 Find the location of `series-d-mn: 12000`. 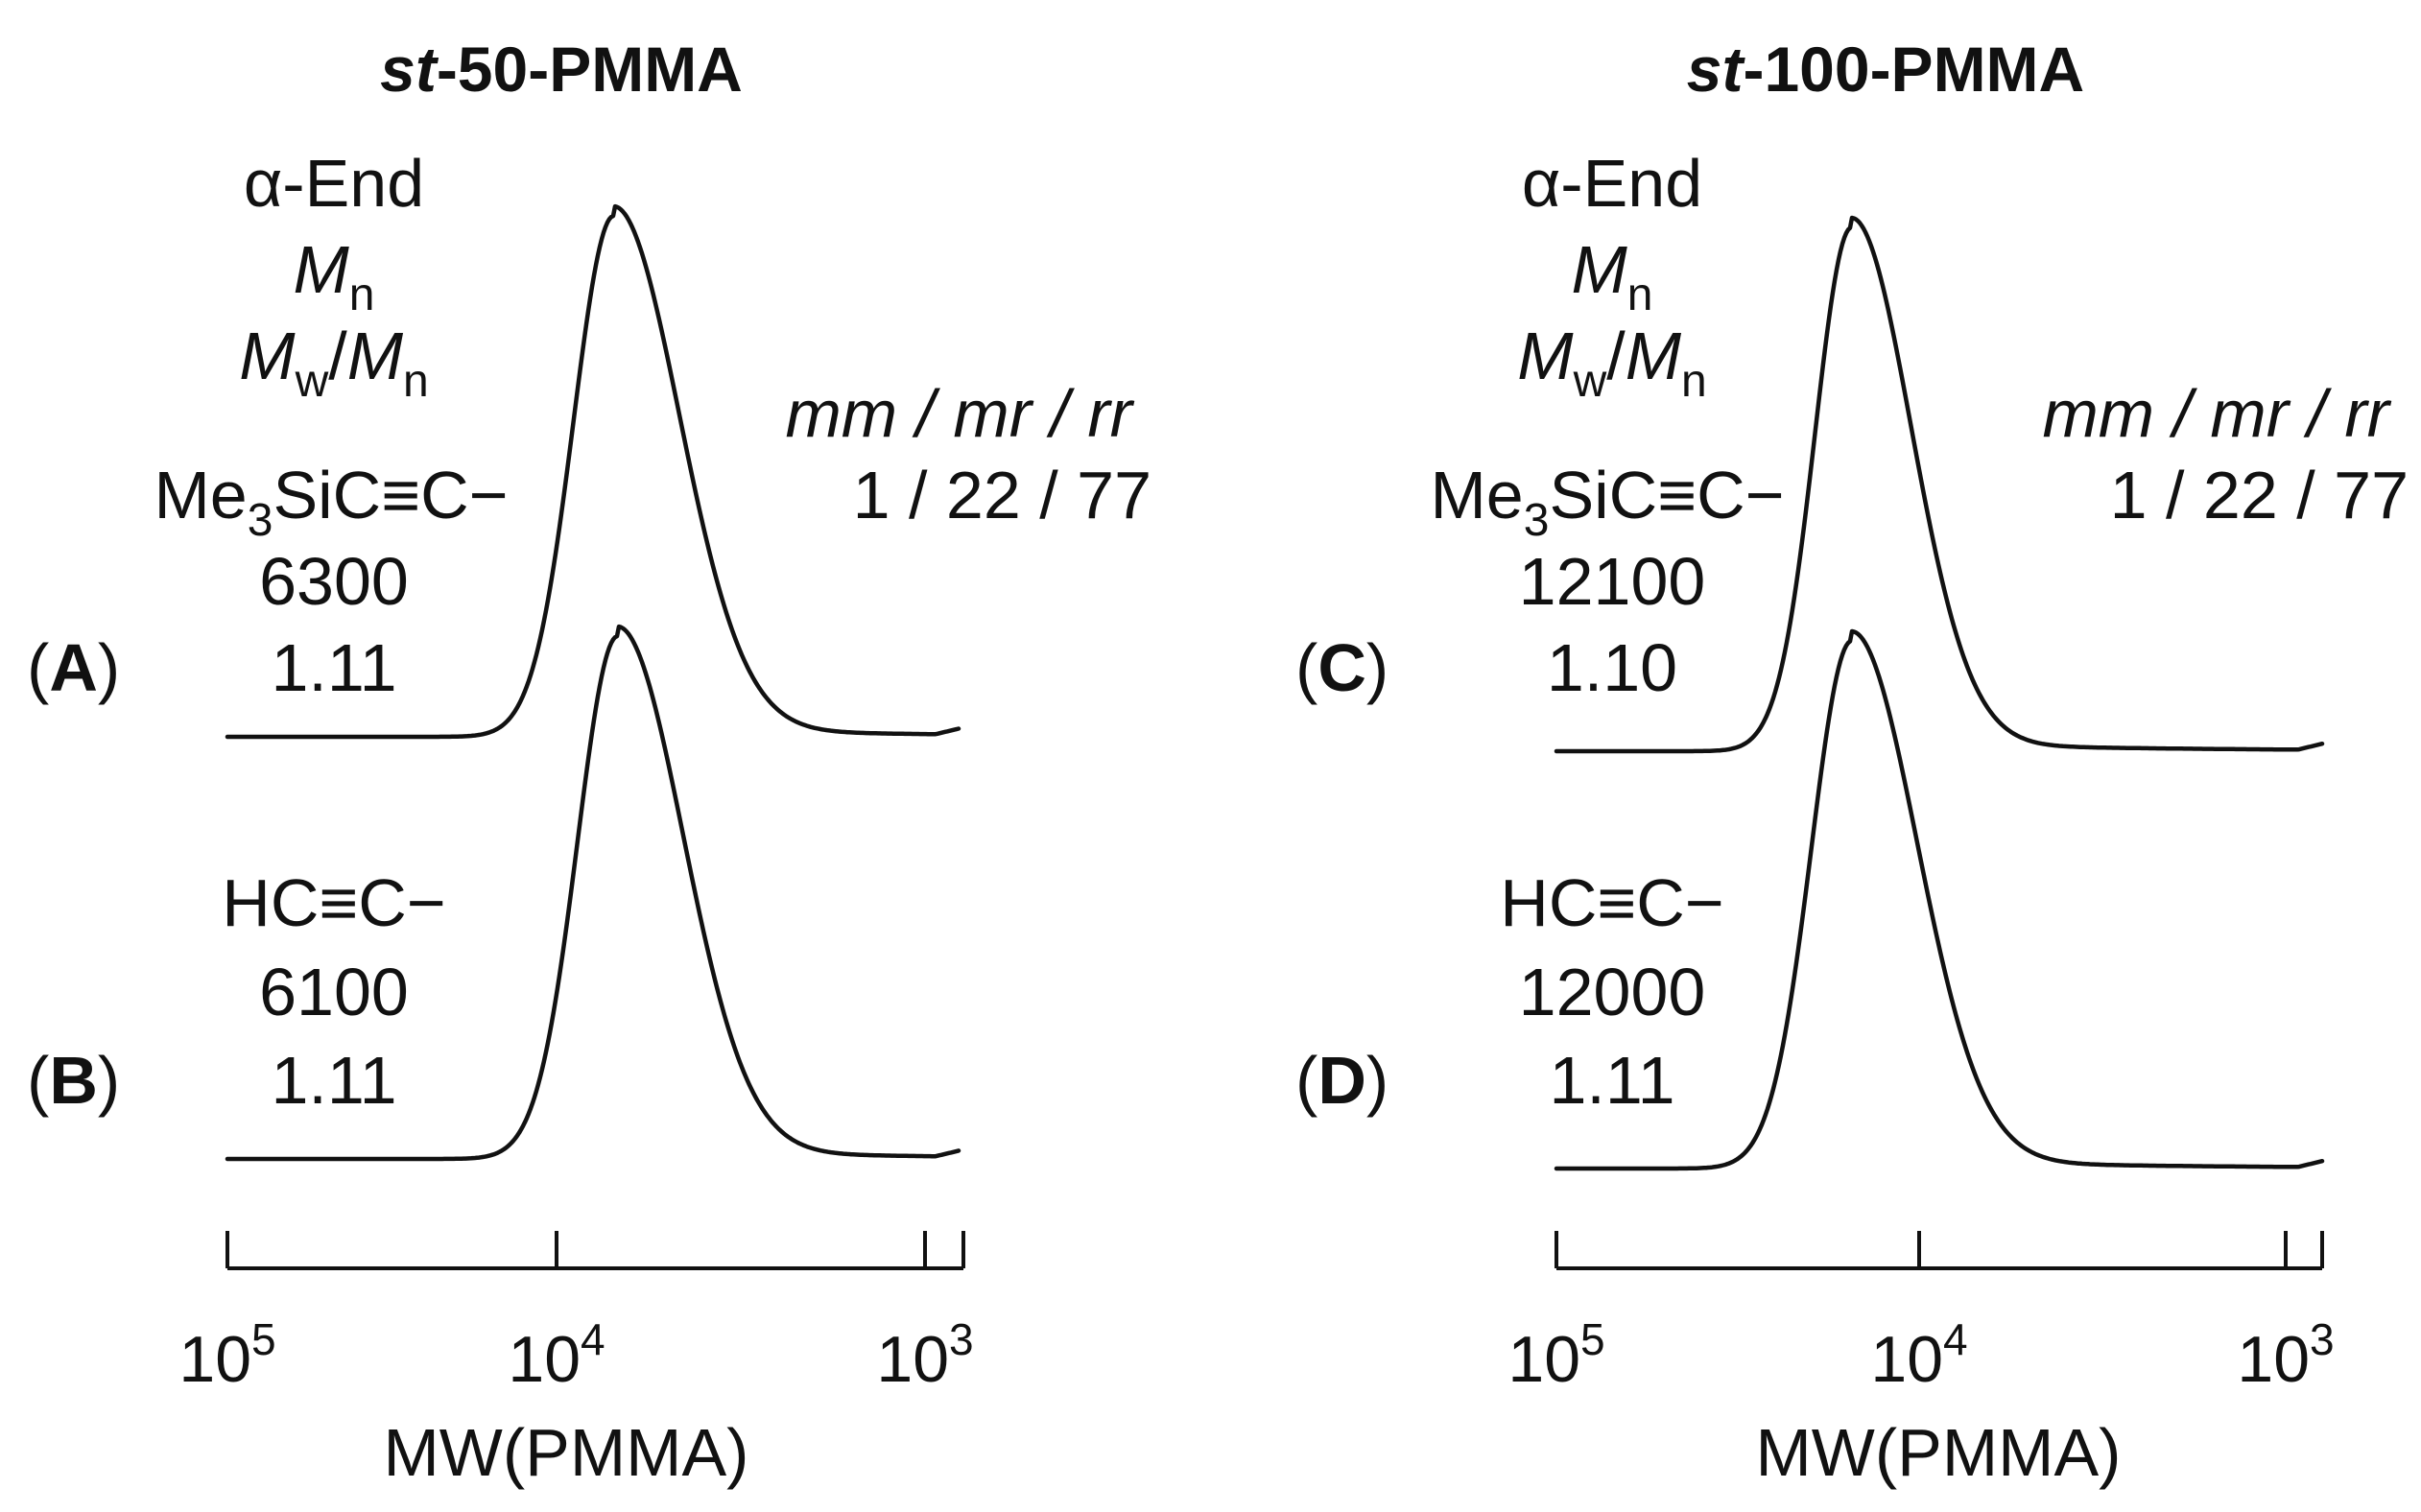

series-d-mn: 12000 is located at coordinates (1612, 992).